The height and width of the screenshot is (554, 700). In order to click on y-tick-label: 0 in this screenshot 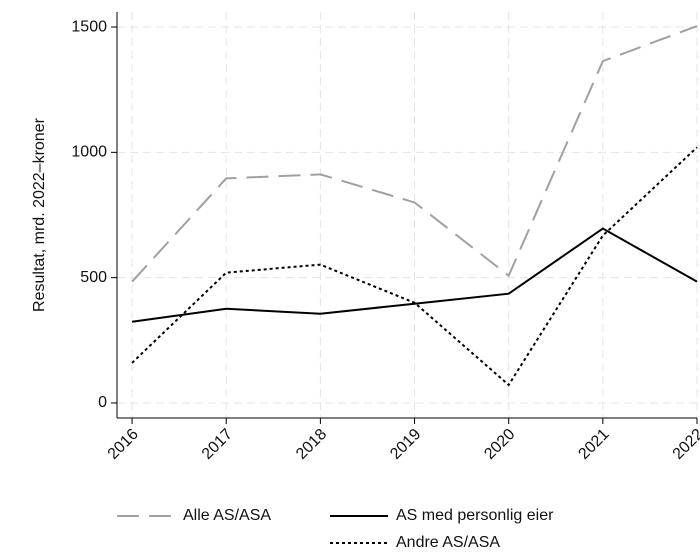, I will do `click(102, 402)`.